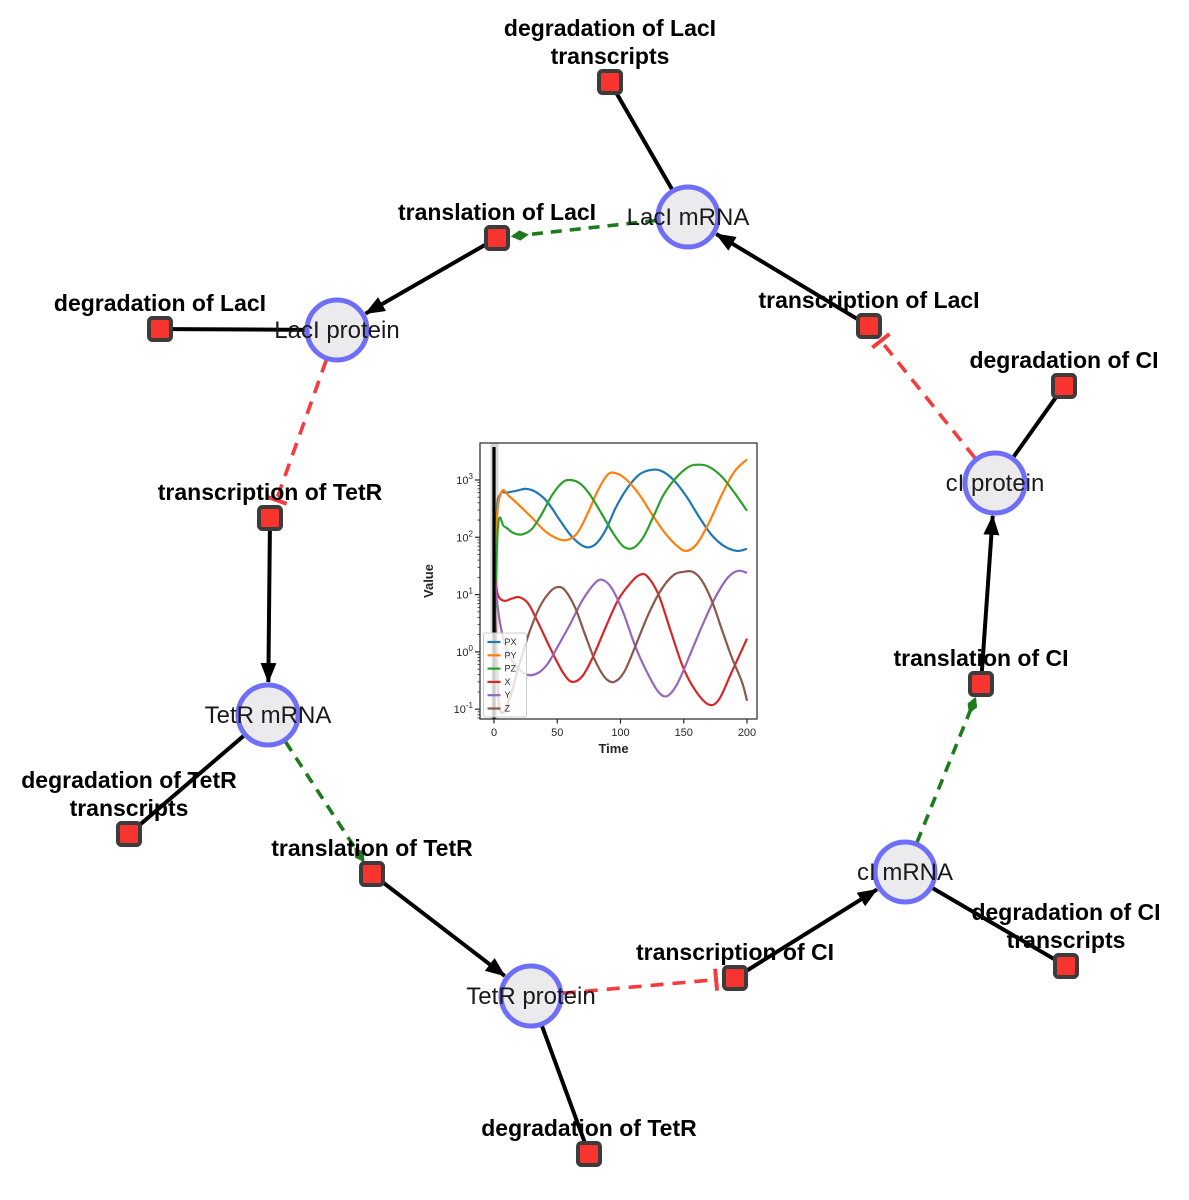 The width and height of the screenshot is (1189, 1200). I want to click on reaction-node-deg-ci, so click(1064, 386).